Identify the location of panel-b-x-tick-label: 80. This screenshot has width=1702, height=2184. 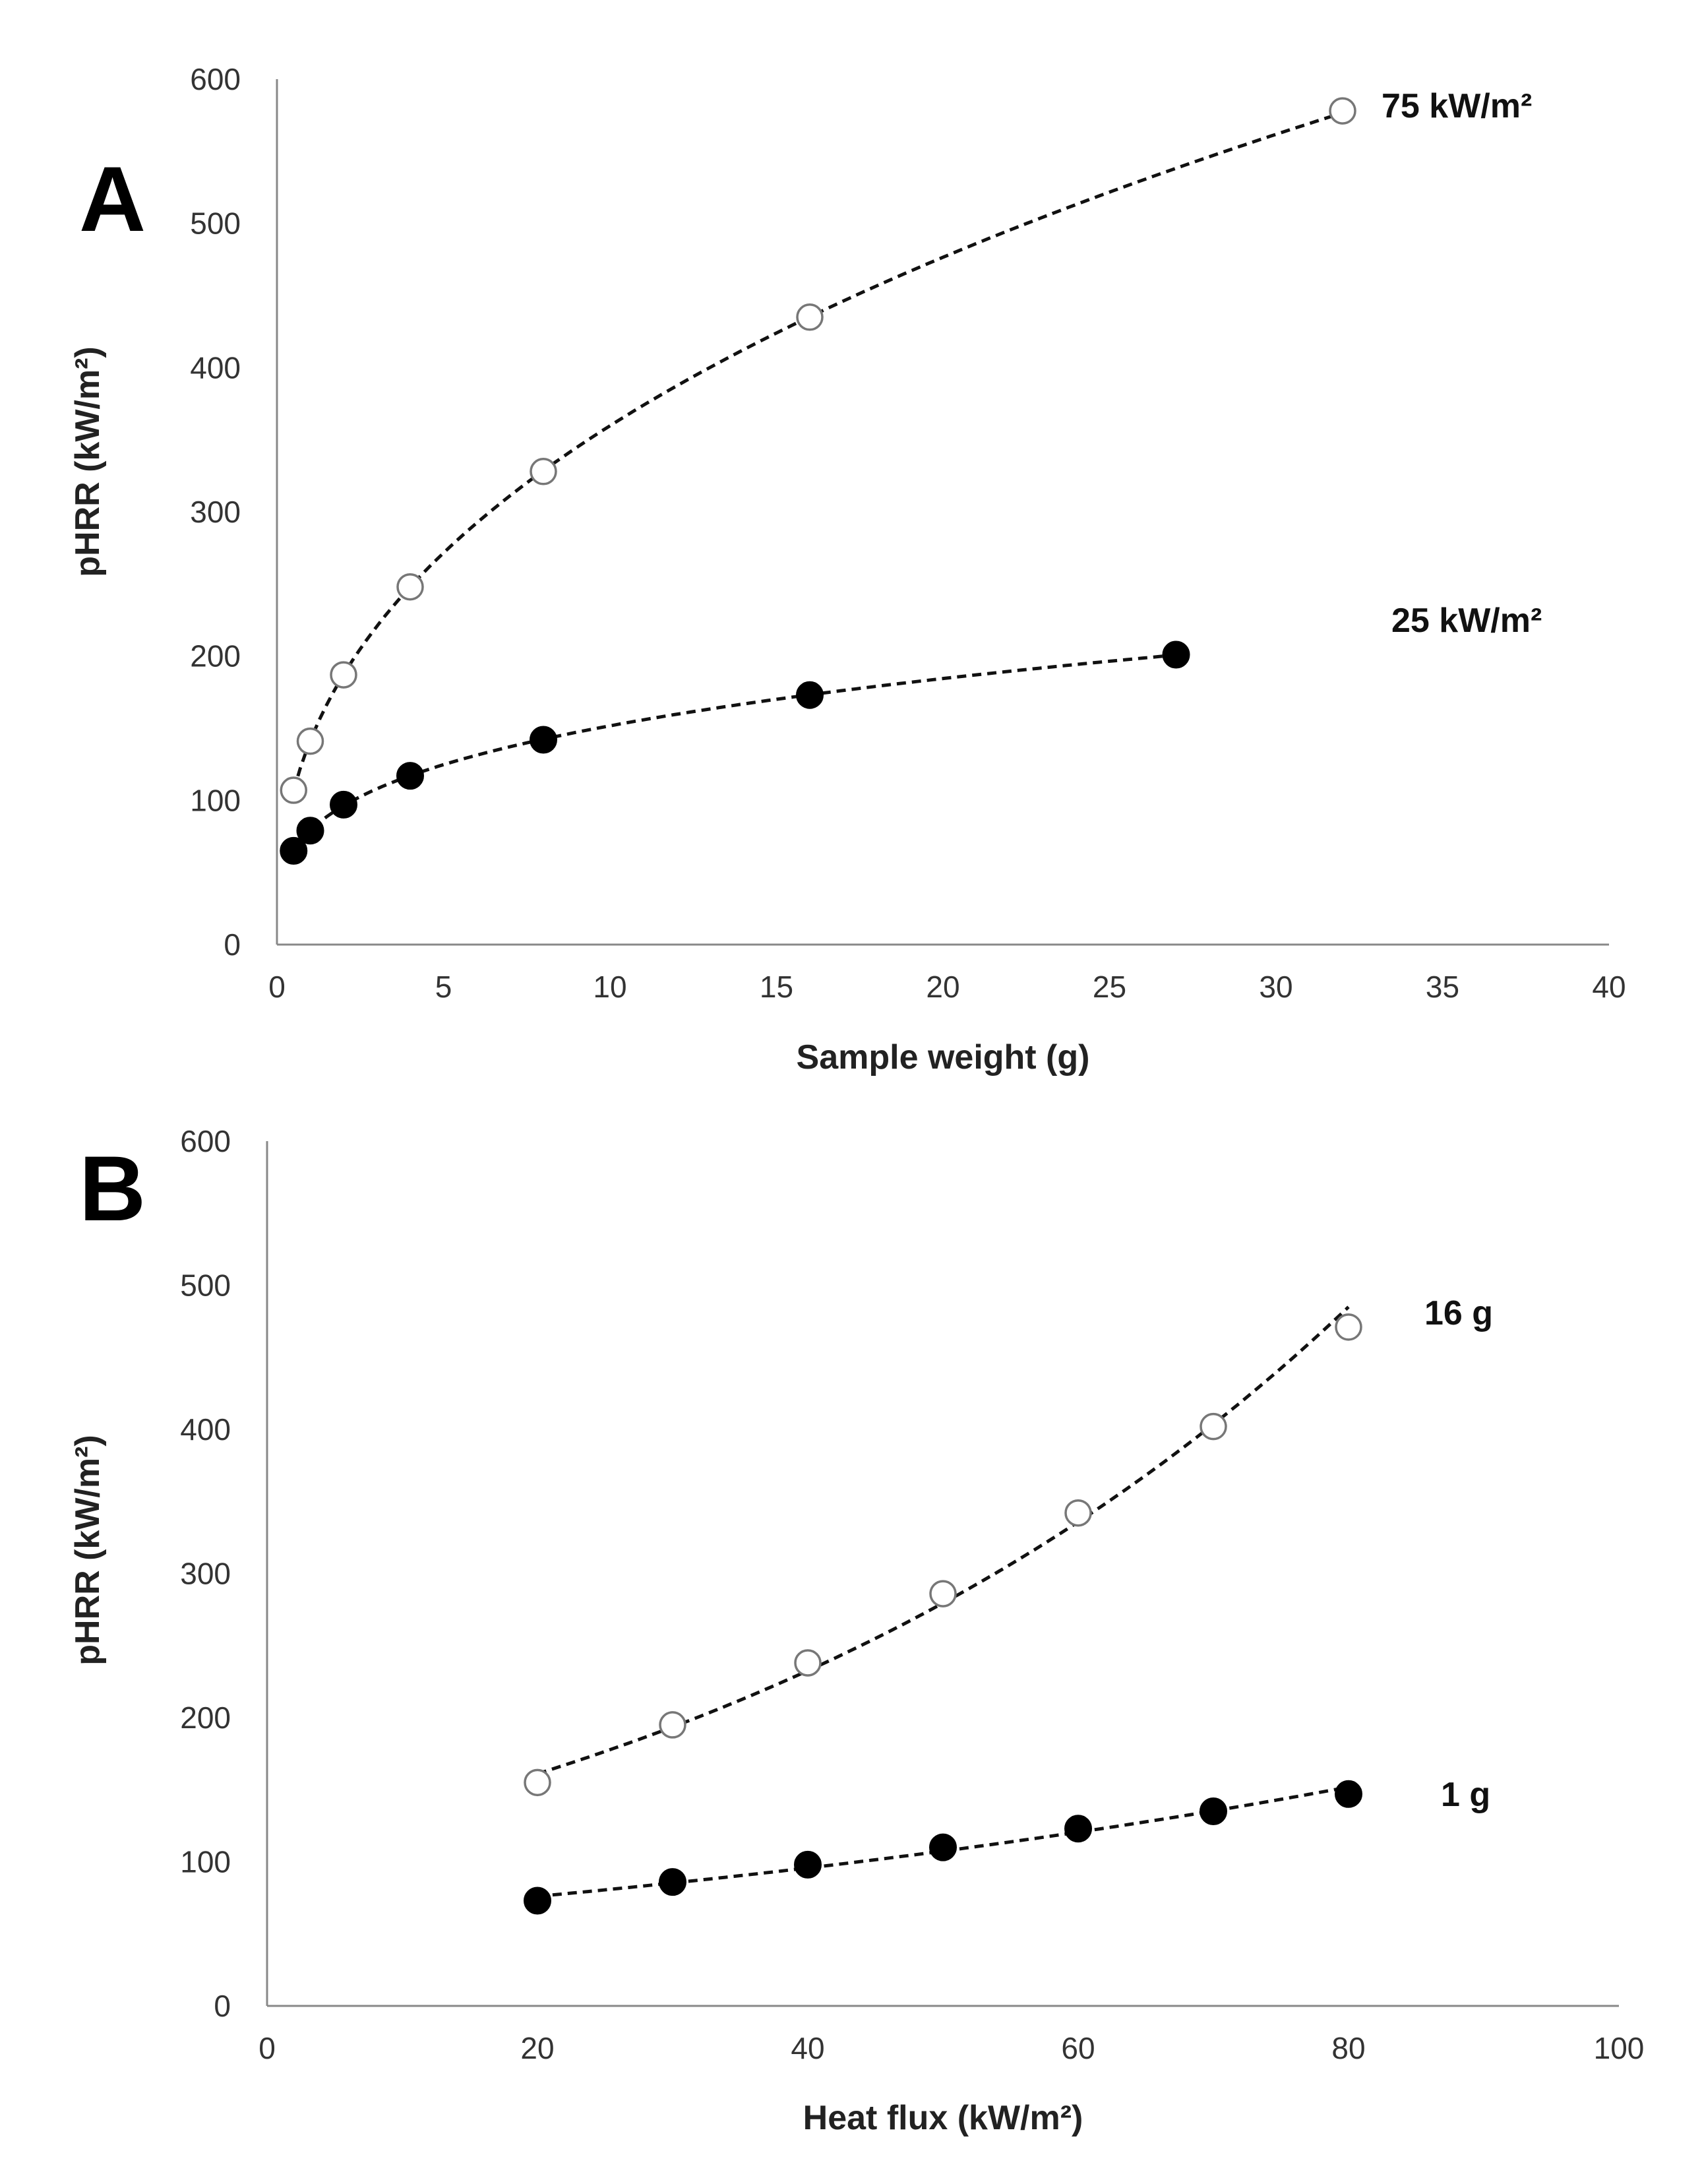
(1348, 2048).